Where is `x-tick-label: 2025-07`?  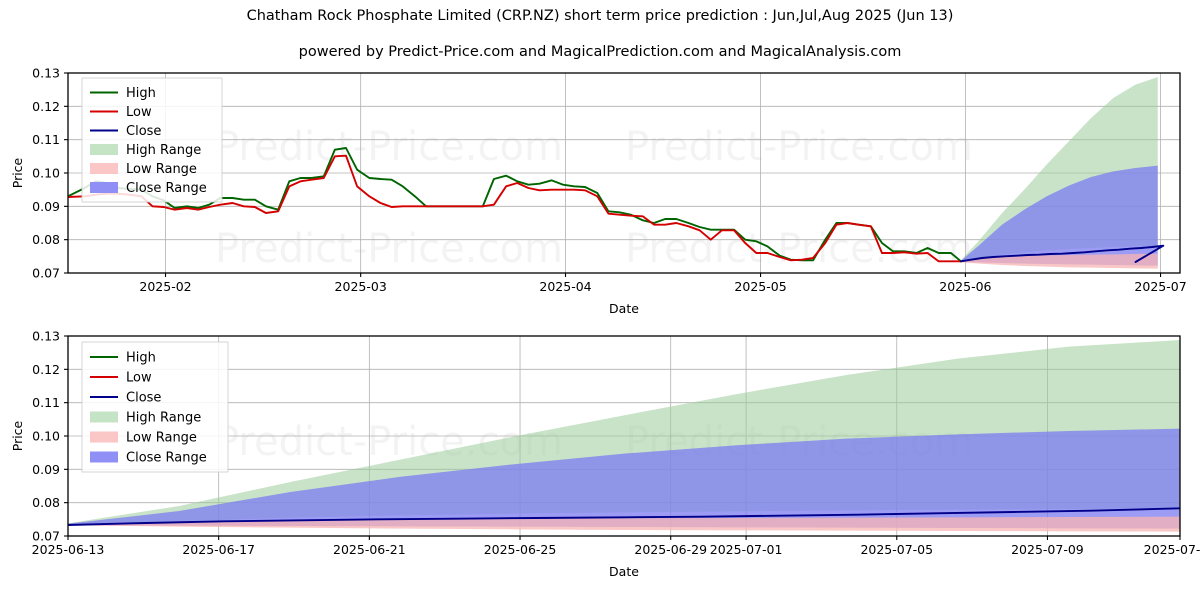 x-tick-label: 2025-07 is located at coordinates (1160, 286).